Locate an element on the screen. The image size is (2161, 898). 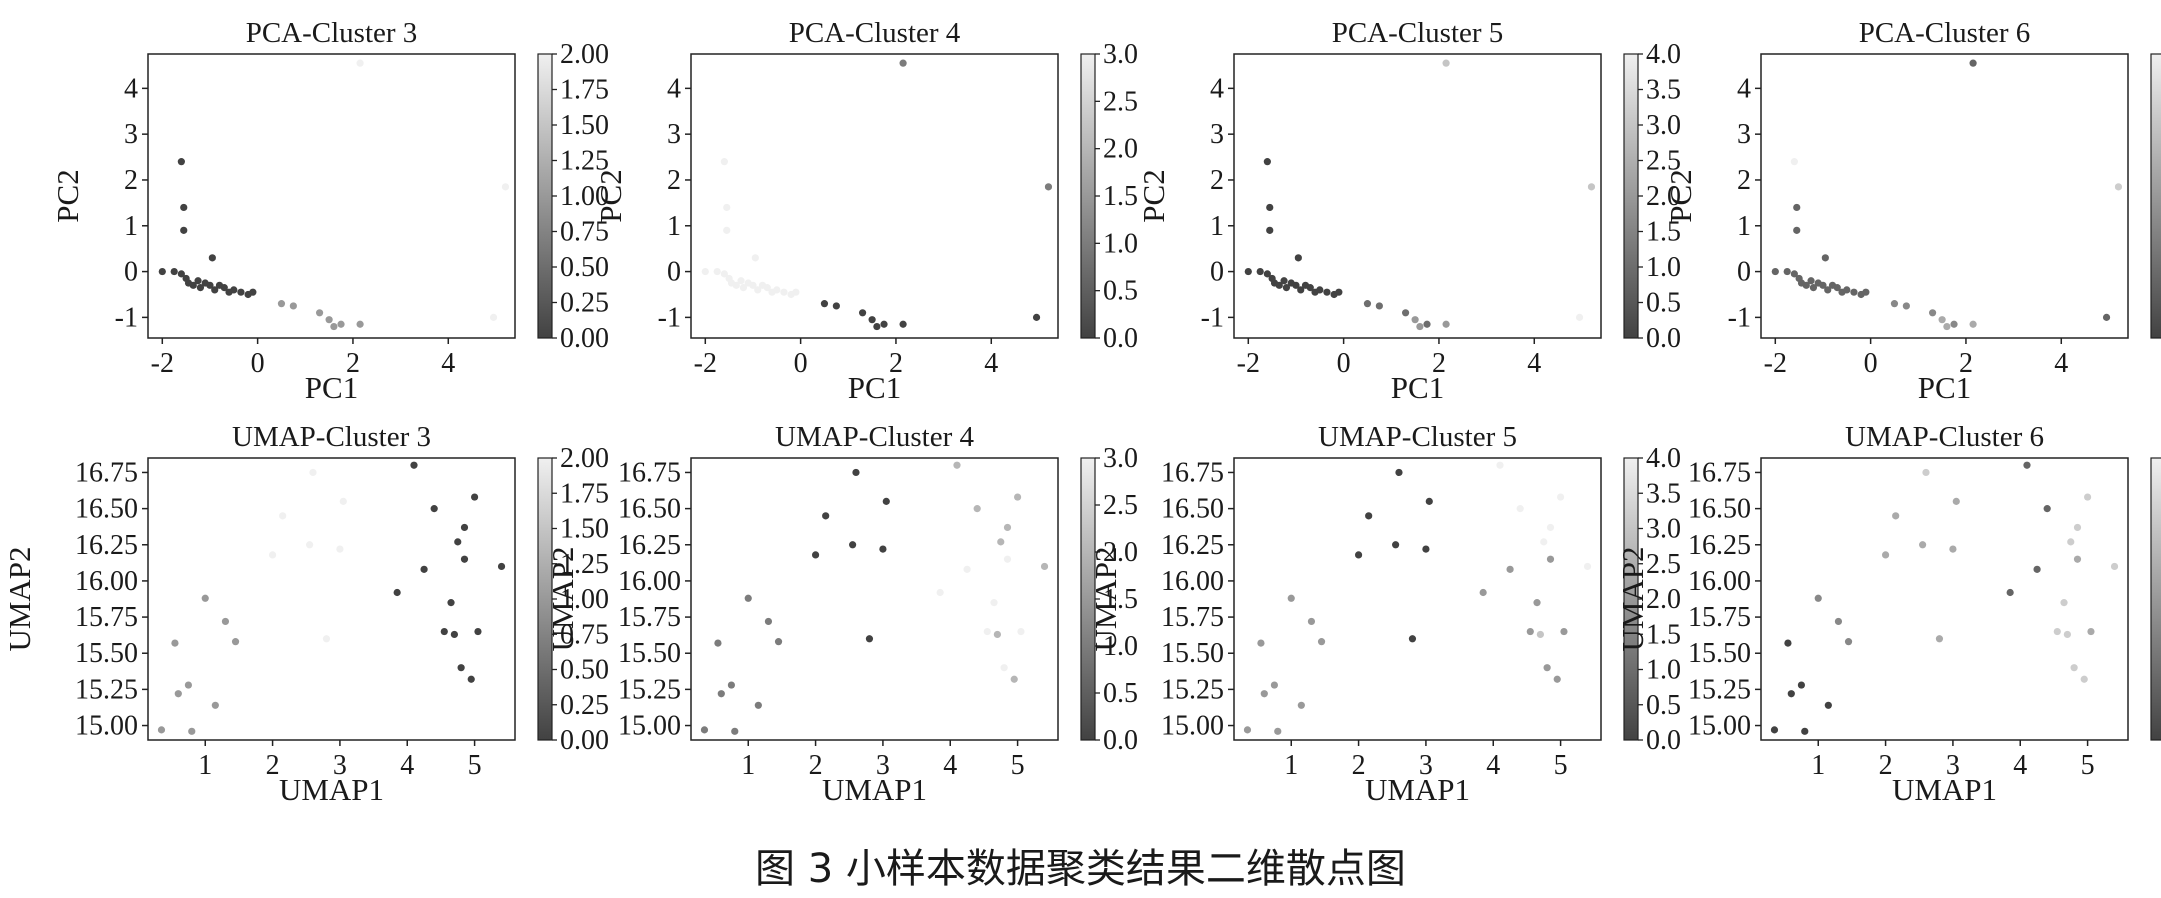
colorbar-tick-label: 1.0 is located at coordinates (1663, 670).